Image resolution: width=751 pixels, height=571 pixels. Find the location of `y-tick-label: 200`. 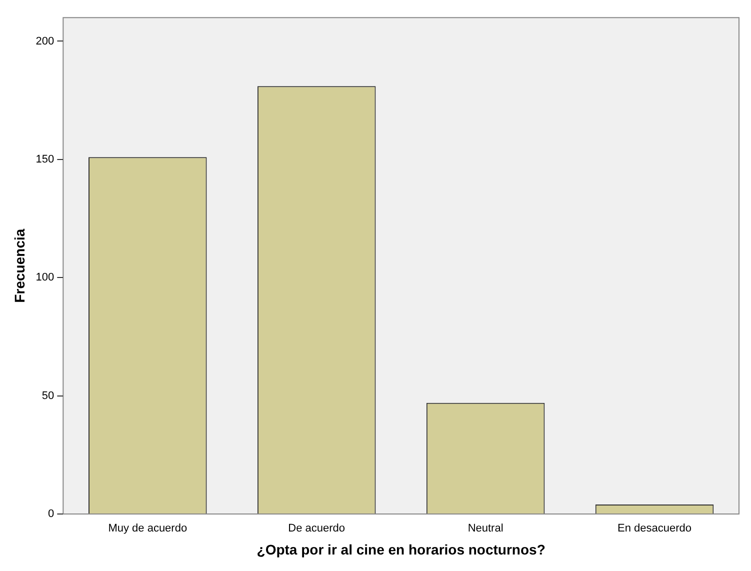

y-tick-label: 200 is located at coordinates (45, 41).